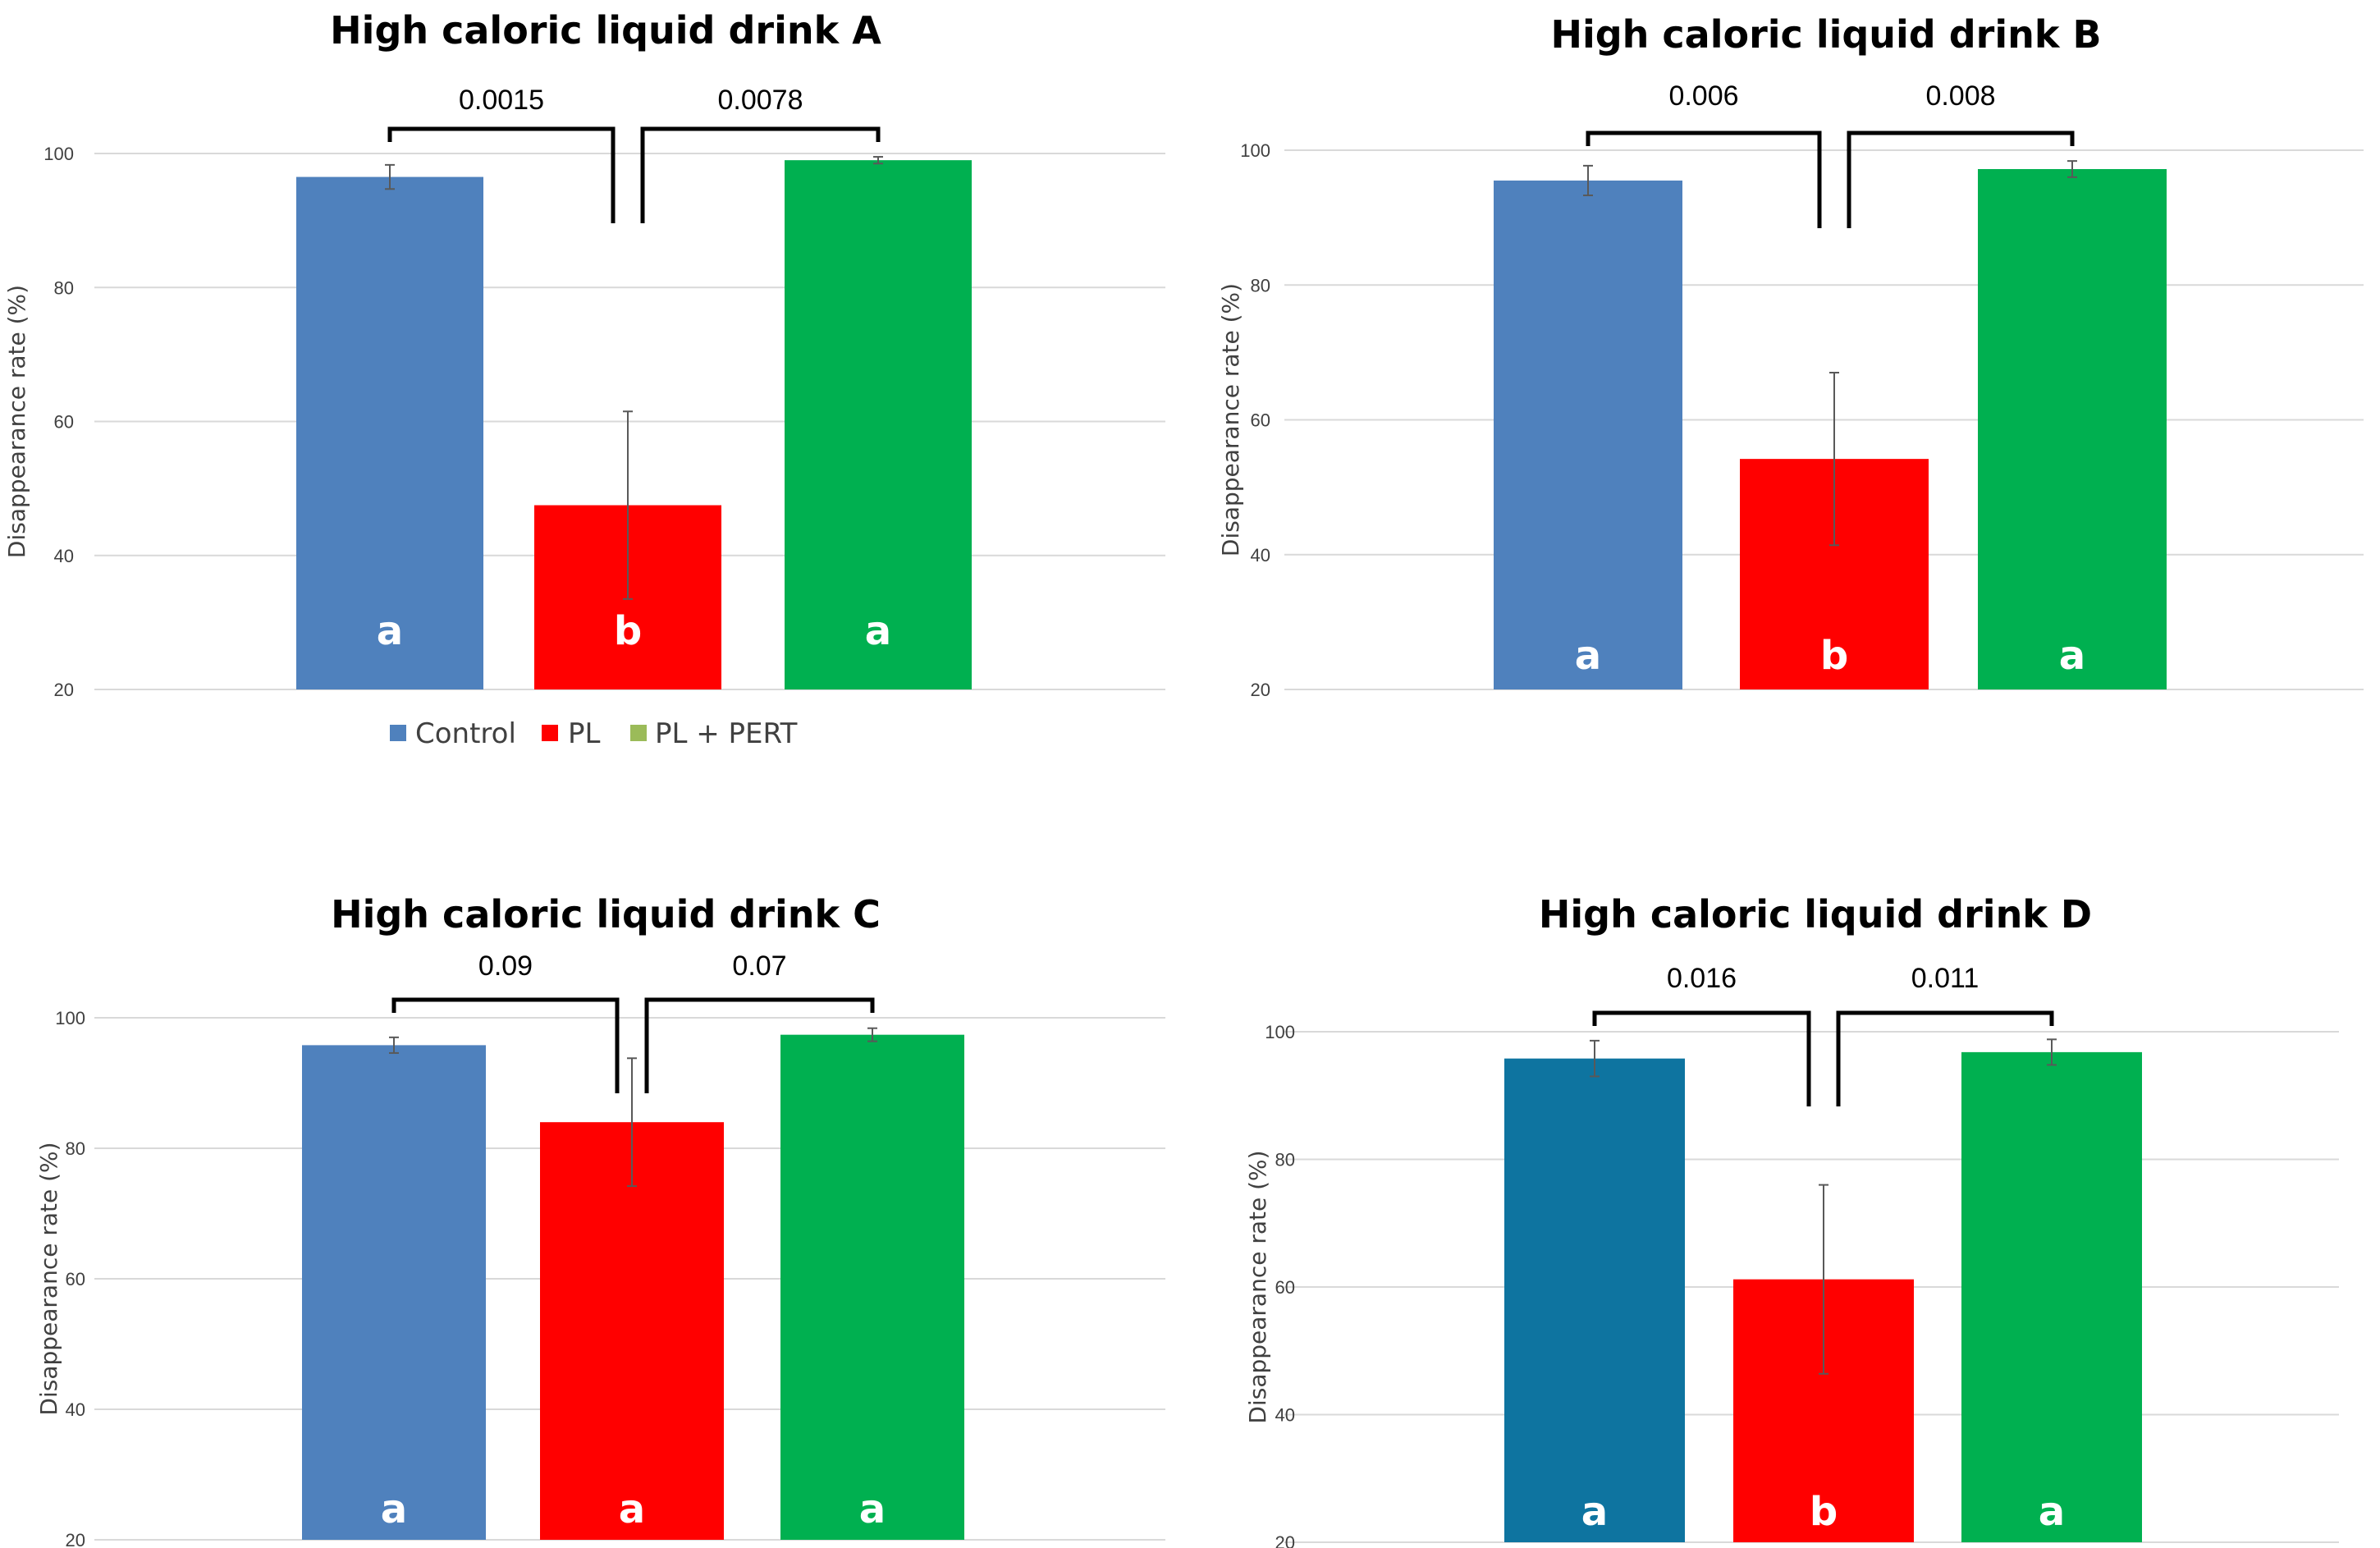 The image size is (2380, 1548). I want to click on legend-label: Control, so click(465, 733).